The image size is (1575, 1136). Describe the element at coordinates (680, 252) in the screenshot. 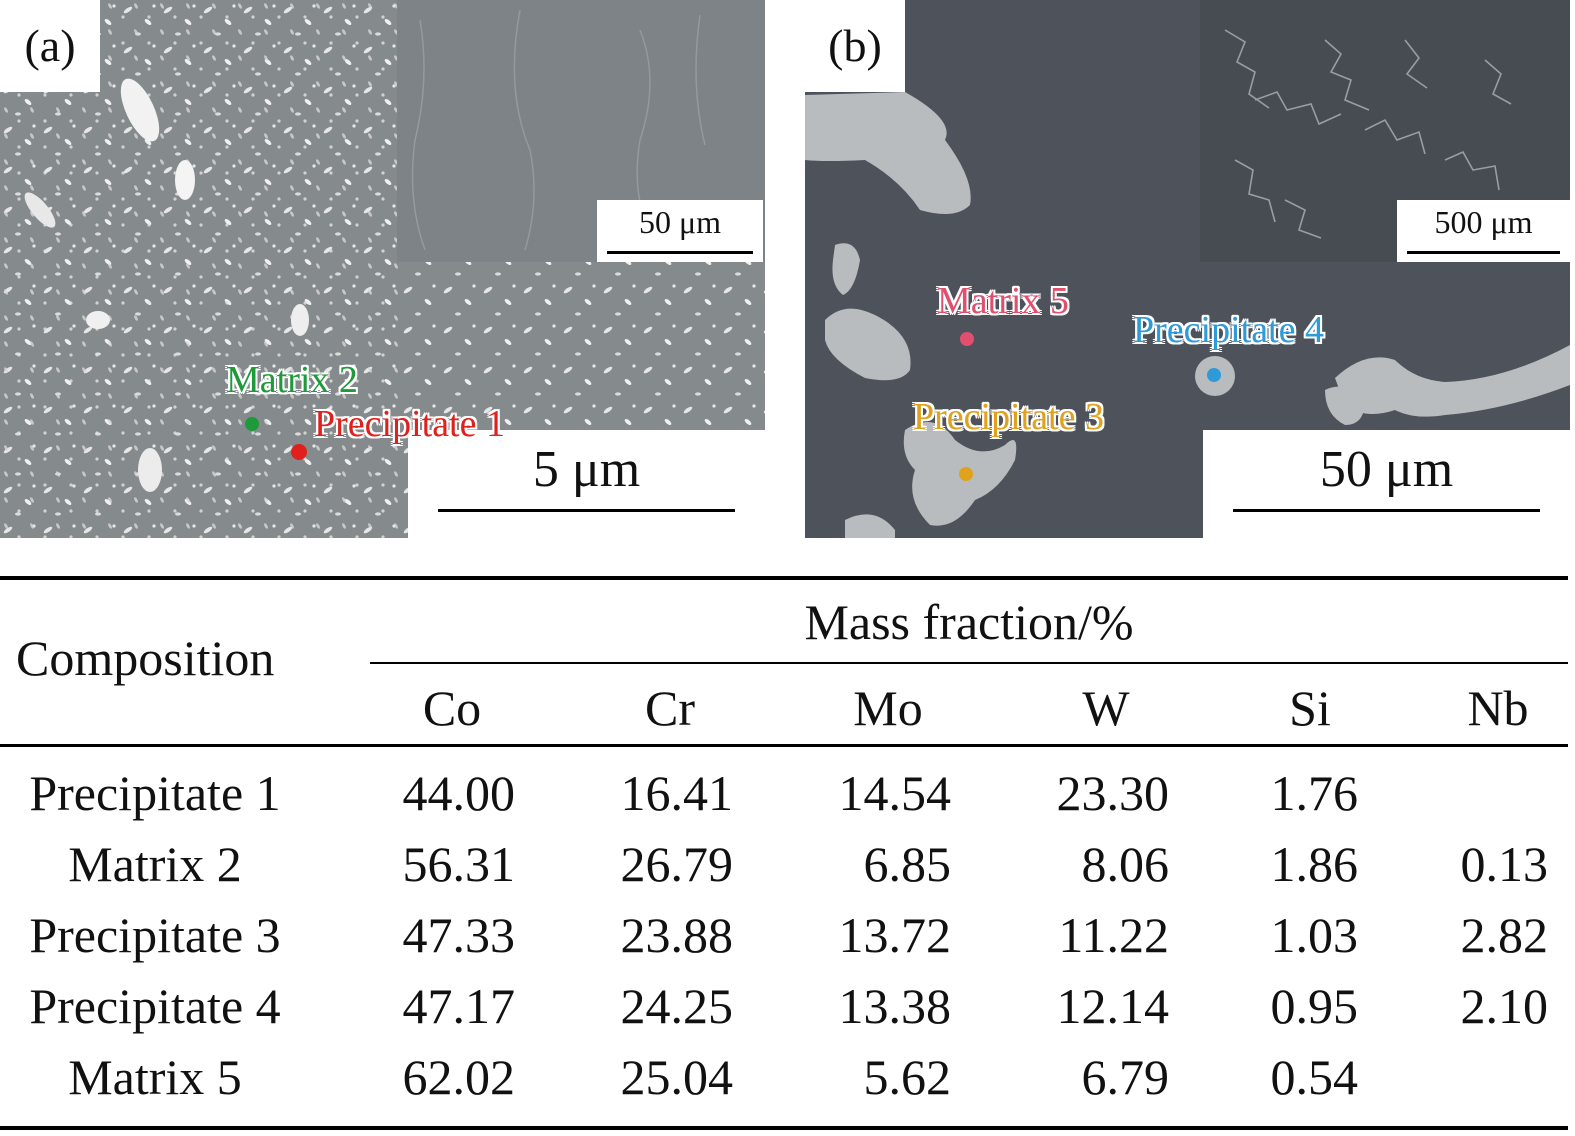

I see `panel-a-inset-scale-bar` at that location.